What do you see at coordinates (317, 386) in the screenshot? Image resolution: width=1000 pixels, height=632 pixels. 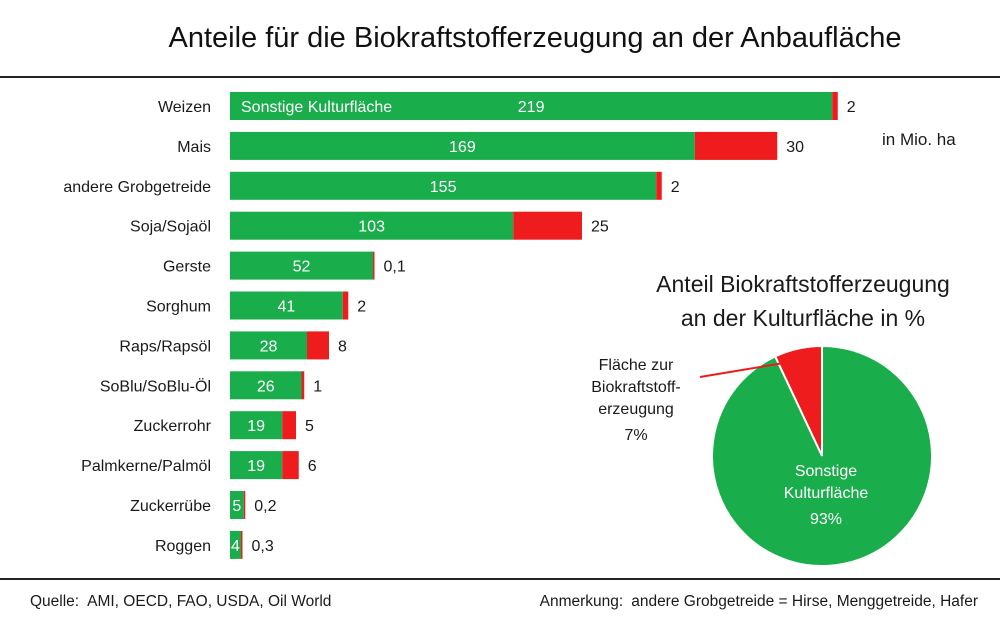 I see `bar-value-label-red: 1` at bounding box center [317, 386].